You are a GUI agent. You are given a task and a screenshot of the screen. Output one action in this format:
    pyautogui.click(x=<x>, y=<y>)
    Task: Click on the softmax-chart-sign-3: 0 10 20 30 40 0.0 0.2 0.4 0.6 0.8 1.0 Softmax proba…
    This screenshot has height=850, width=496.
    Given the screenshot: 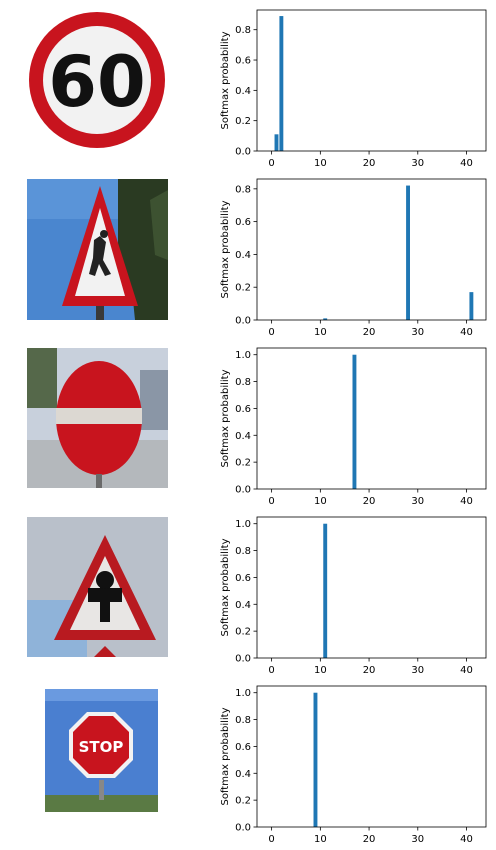 What is the action you would take?
    pyautogui.click(x=353, y=427)
    